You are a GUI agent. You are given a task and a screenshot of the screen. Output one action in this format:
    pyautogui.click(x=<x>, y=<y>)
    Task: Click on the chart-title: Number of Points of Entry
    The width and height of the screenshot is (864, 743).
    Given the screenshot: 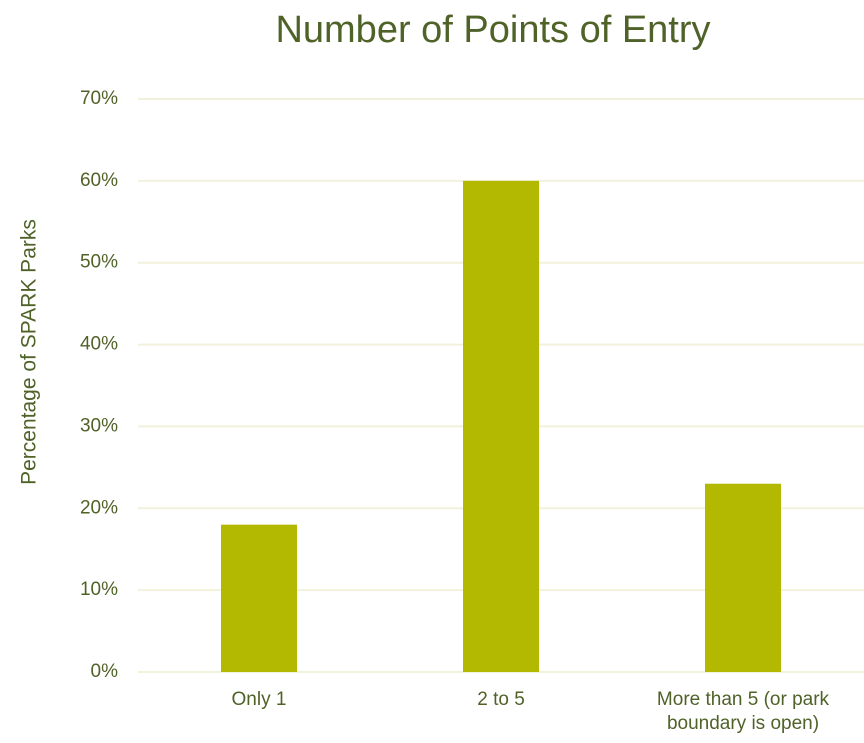 What is the action you would take?
    pyautogui.click(x=492, y=30)
    